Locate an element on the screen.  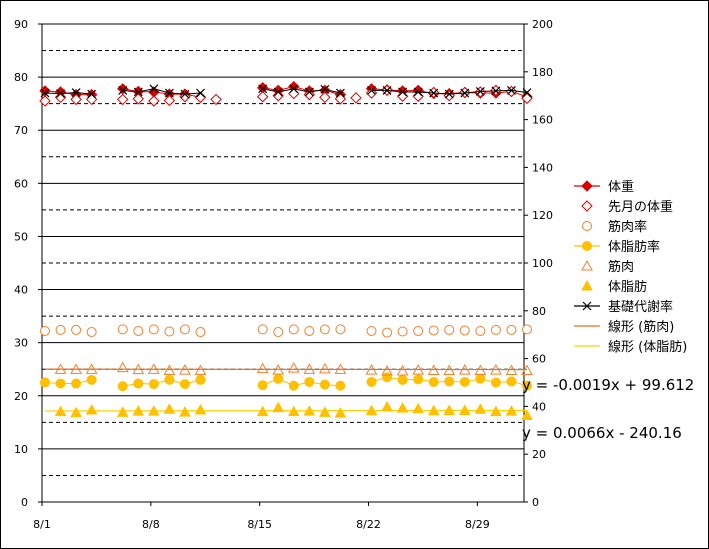
legend-label: 筋肉 is located at coordinates (621, 267).